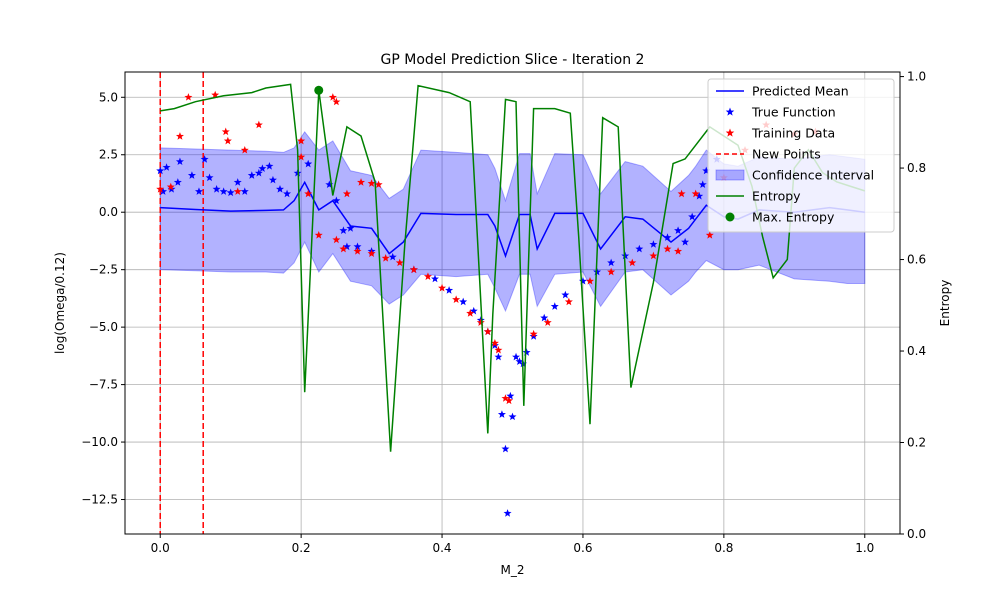 The height and width of the screenshot is (600, 1000). I want to click on y2-tick-label: 1.0, so click(916, 77).